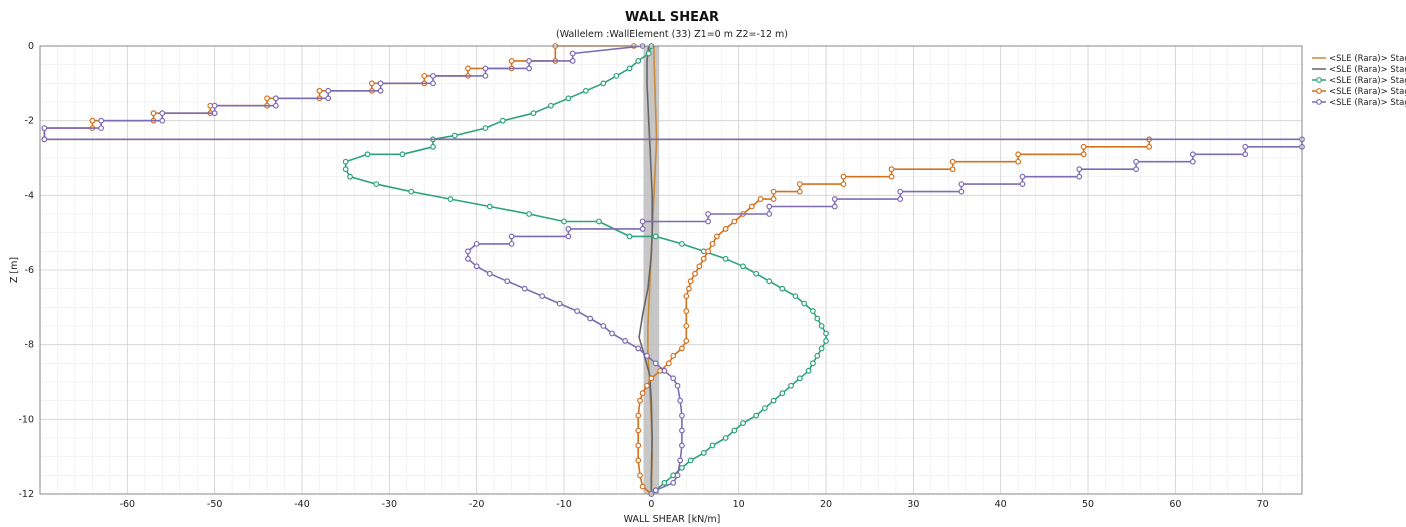 The image size is (1406, 527). I want to click on x-tick-label: 30, so click(913, 504).